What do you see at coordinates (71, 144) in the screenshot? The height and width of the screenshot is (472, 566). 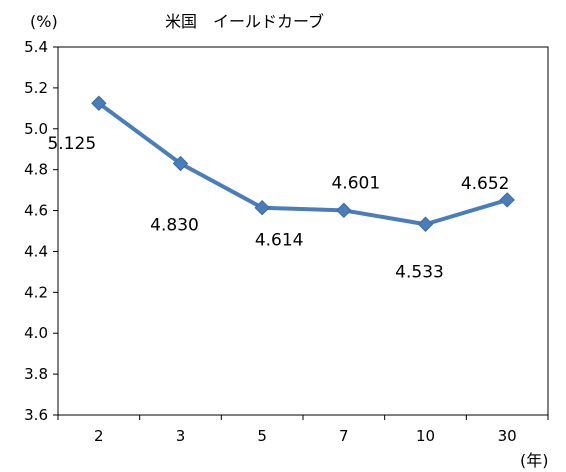 I see `data-label: 5.125` at bounding box center [71, 144].